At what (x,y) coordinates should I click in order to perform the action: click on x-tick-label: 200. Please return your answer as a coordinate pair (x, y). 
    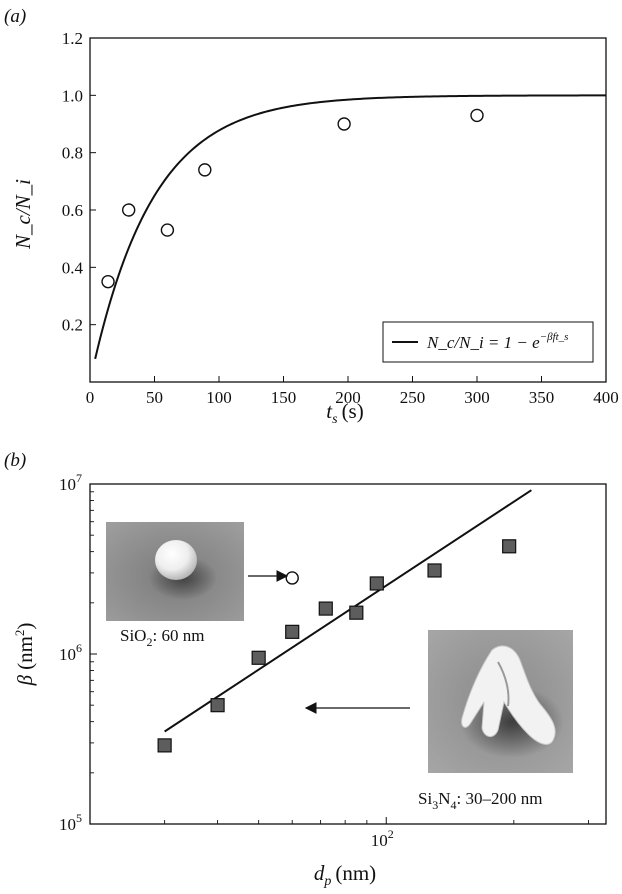
    Looking at the image, I should click on (348, 397).